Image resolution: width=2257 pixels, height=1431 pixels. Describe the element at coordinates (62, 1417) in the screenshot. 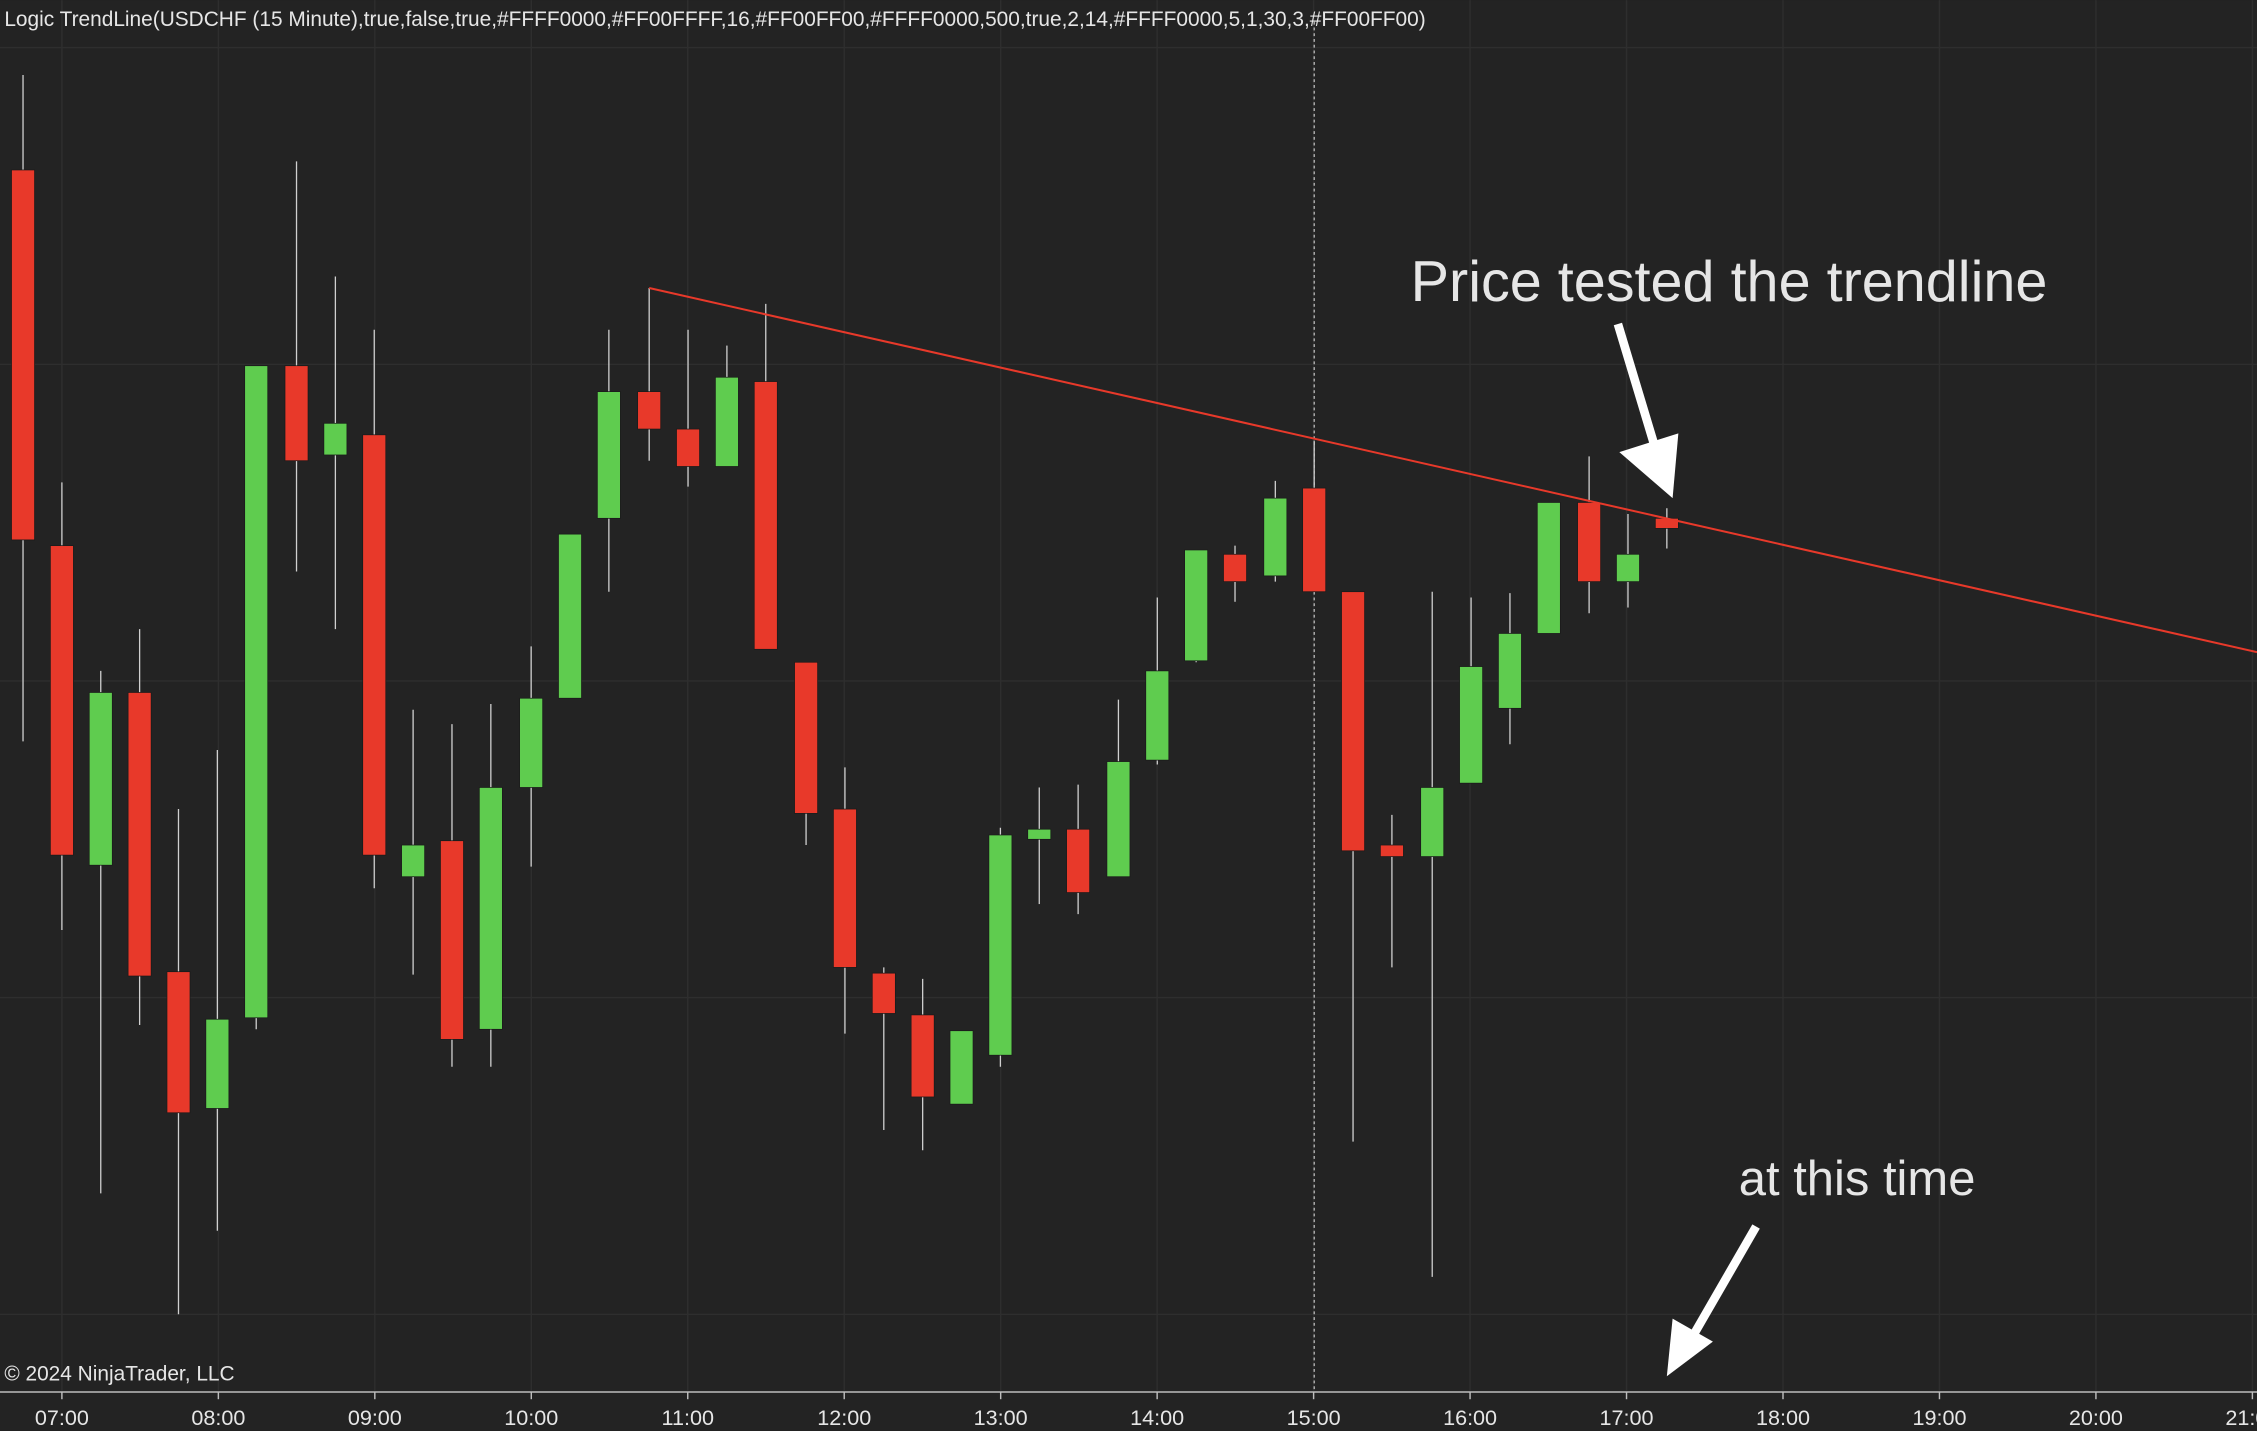

I see `time-label: 07:00` at that location.